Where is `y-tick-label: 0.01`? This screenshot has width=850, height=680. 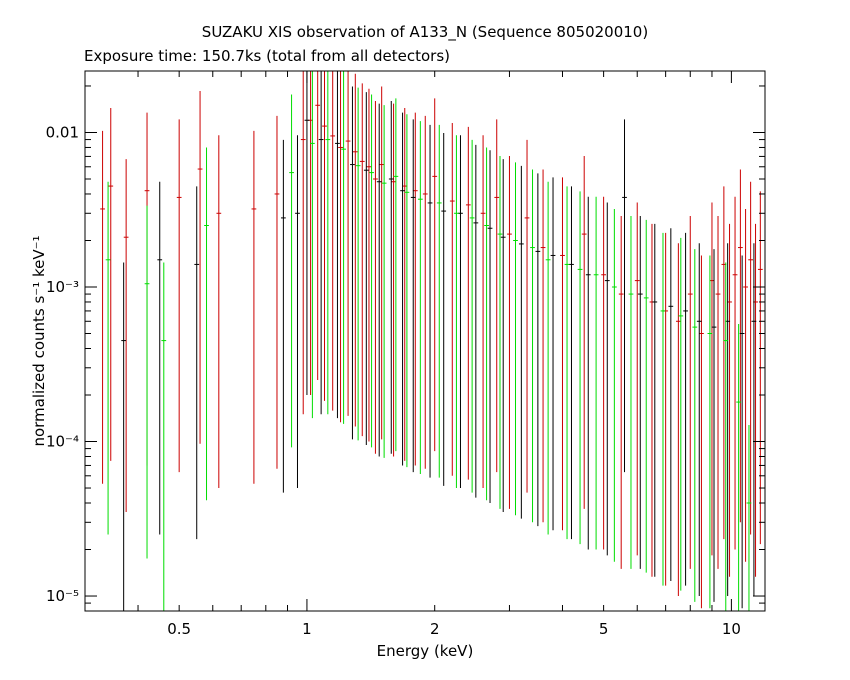 y-tick-label: 0.01 is located at coordinates (62, 132).